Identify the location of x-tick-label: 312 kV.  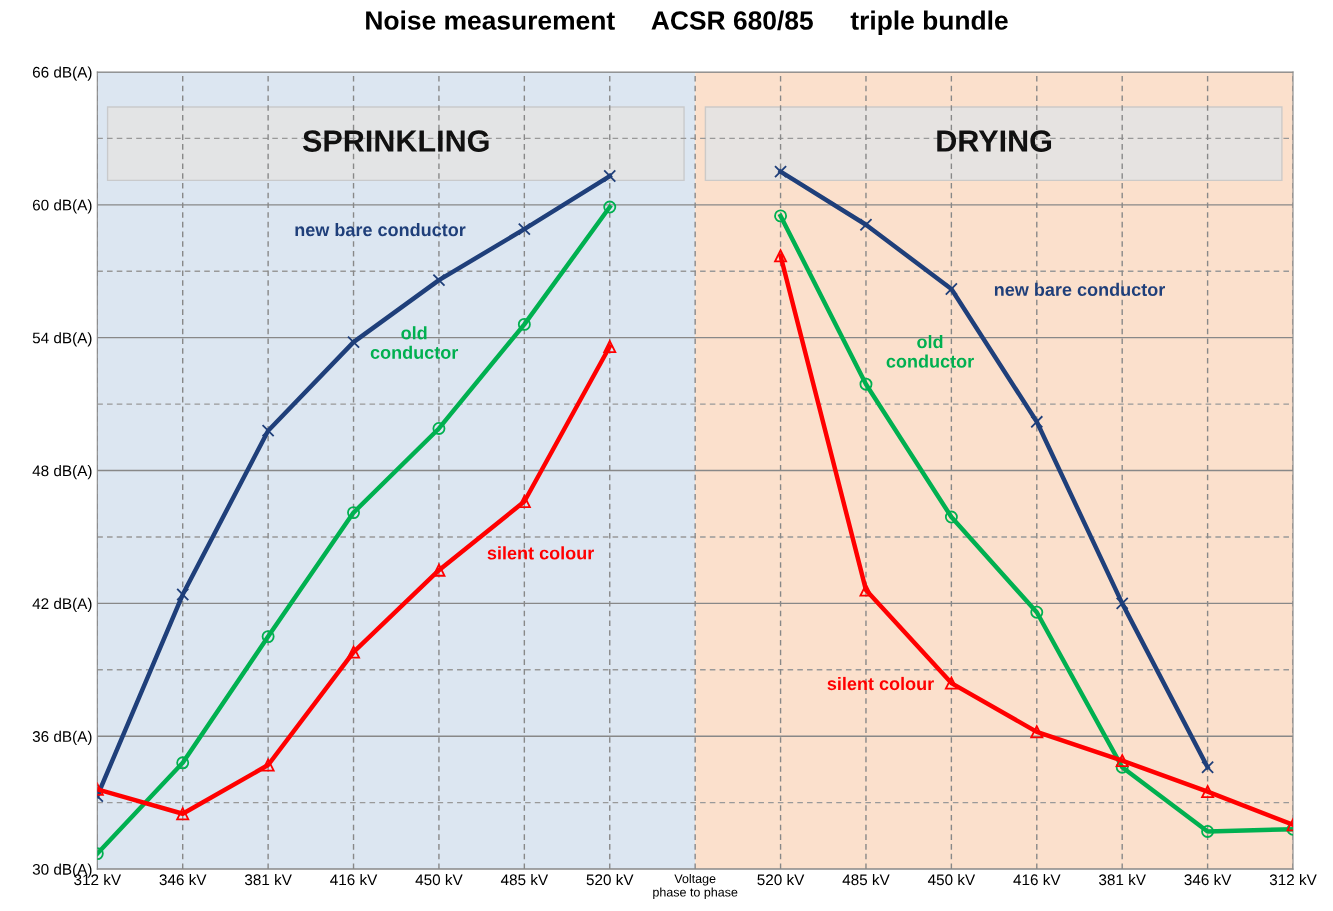
(1293, 879).